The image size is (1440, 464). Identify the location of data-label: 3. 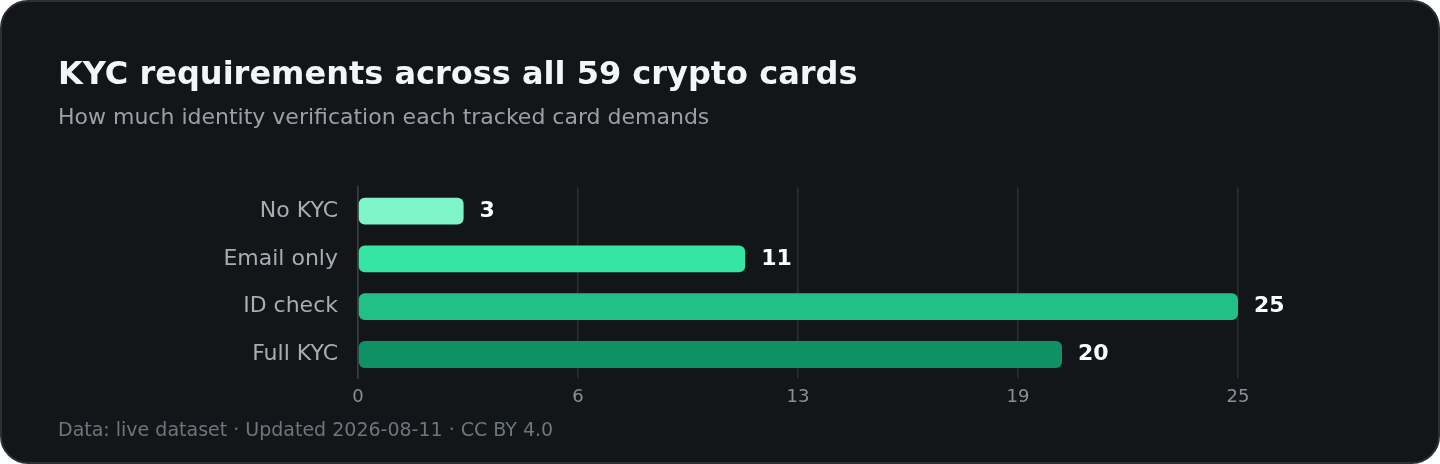
(487, 209).